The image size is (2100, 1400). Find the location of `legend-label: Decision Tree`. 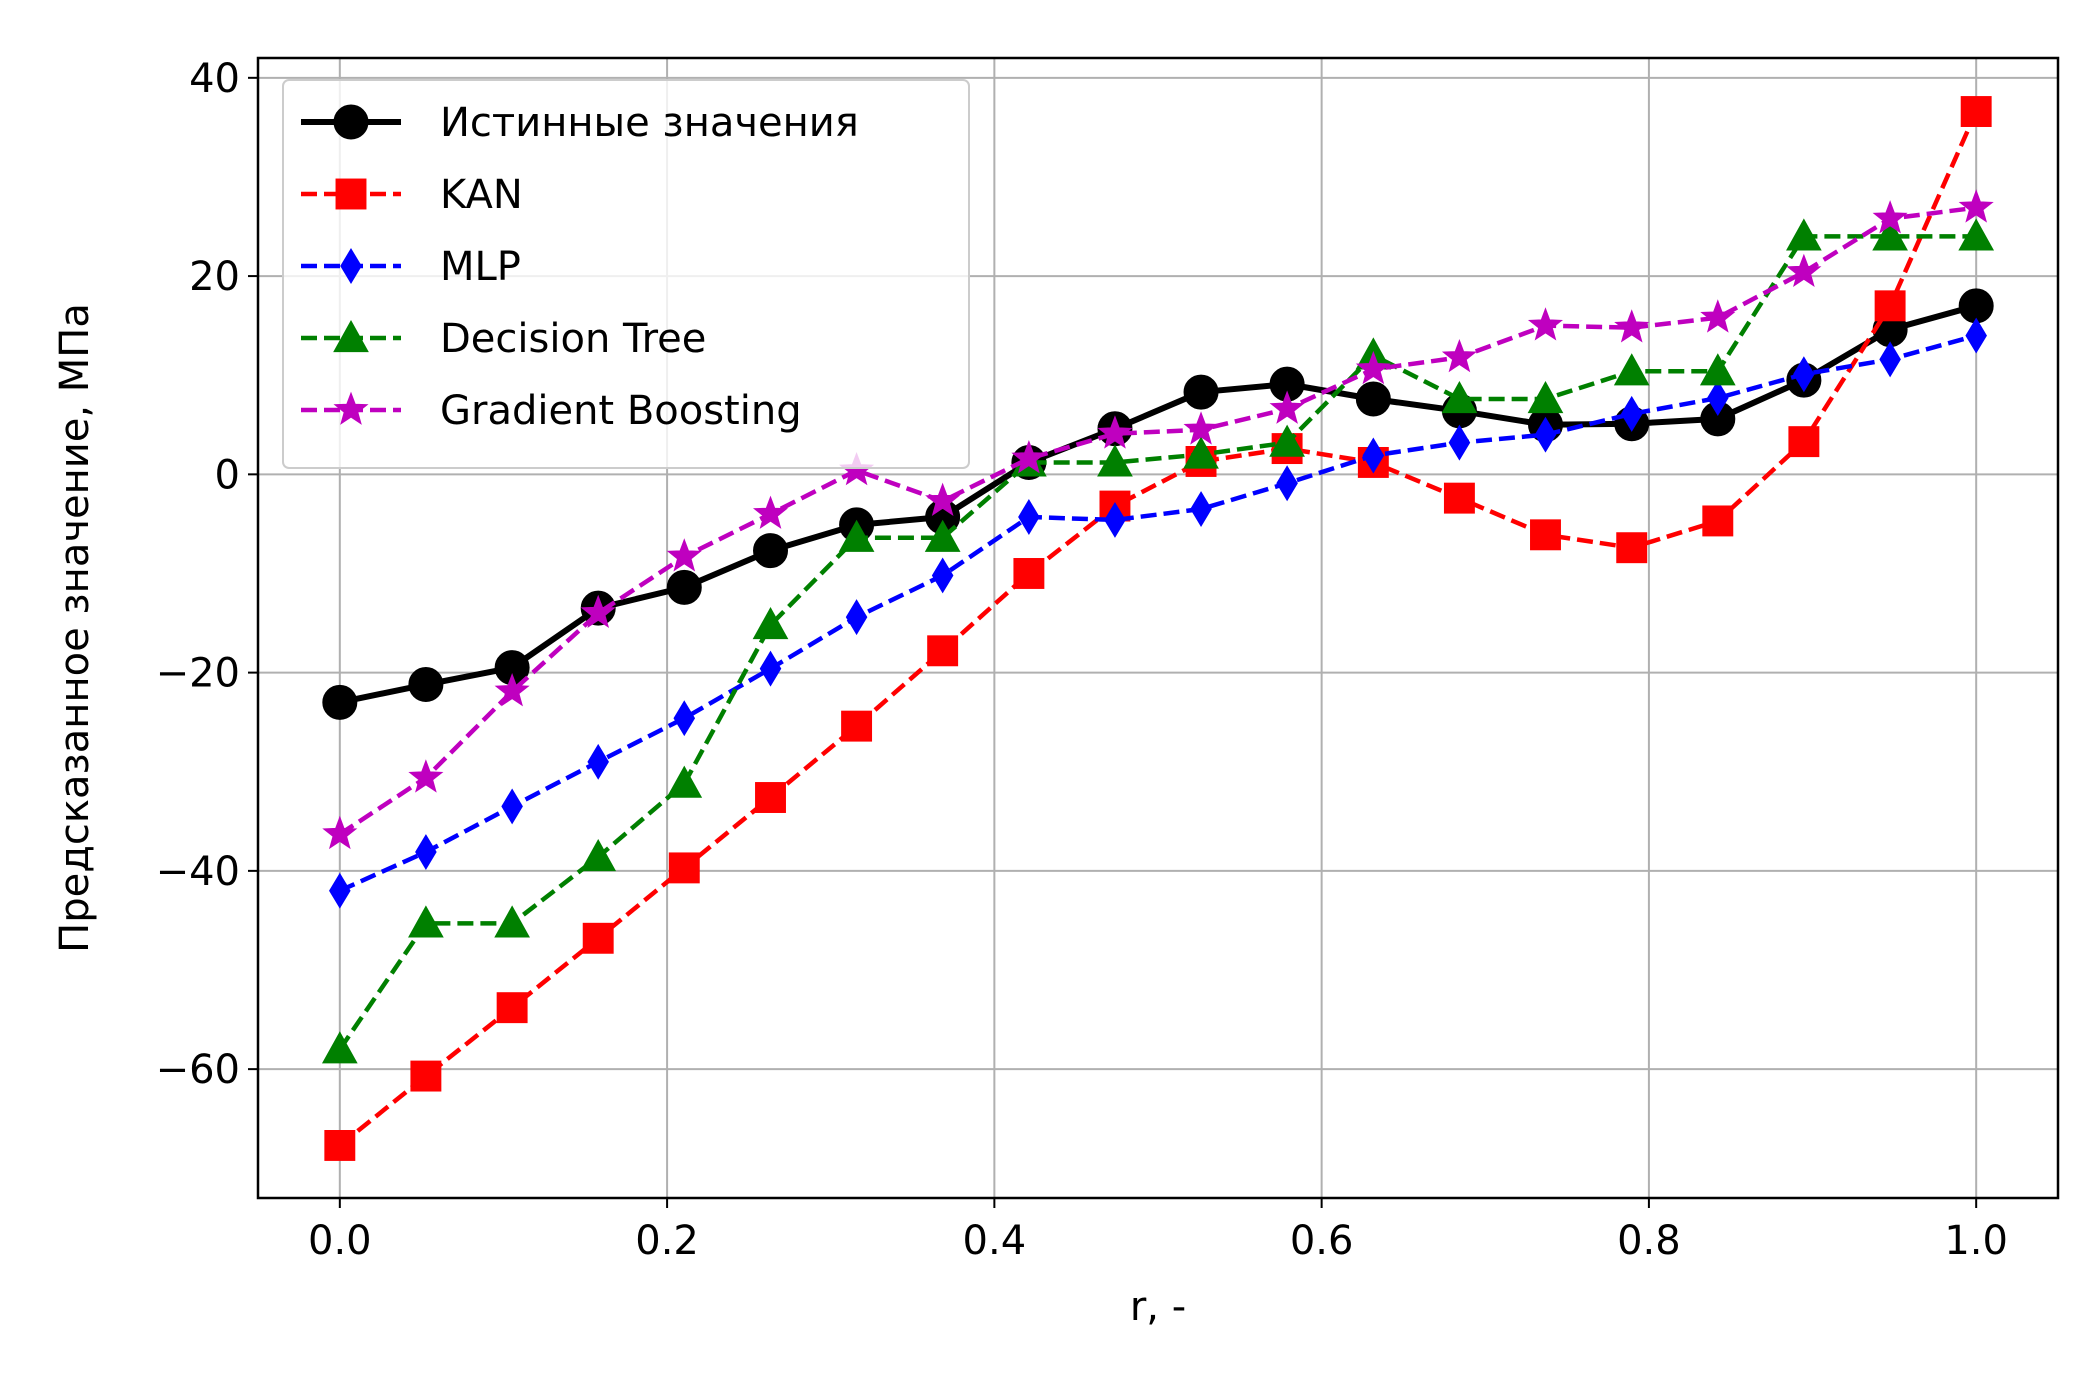

legend-label: Decision Tree is located at coordinates (573, 339).